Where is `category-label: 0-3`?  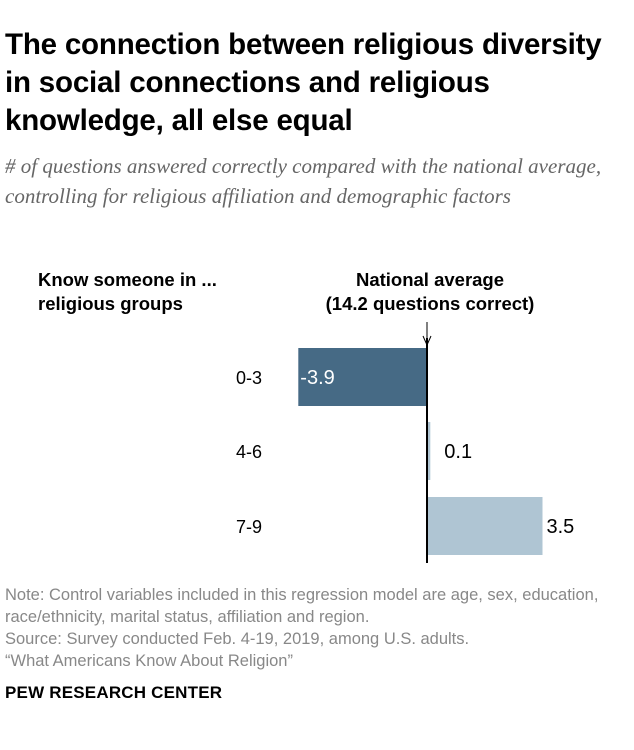
category-label: 0-3 is located at coordinates (249, 378).